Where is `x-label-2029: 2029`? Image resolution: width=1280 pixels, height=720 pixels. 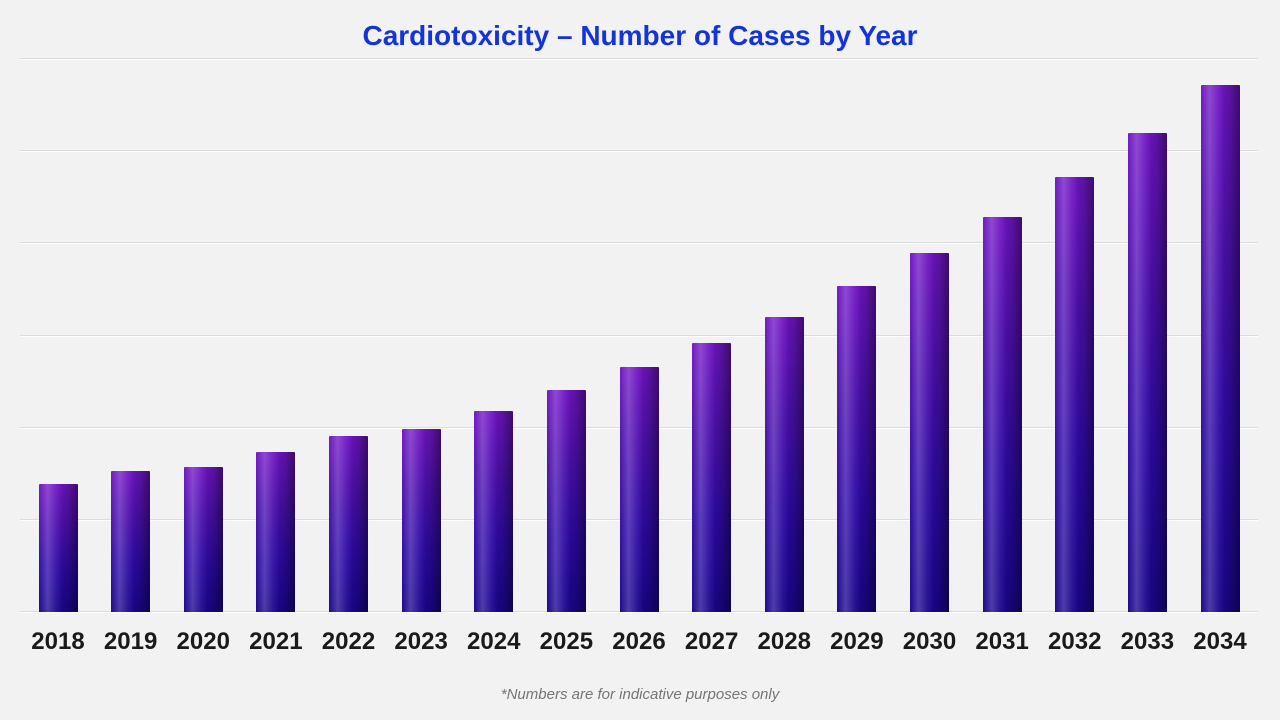 x-label-2029: 2029 is located at coordinates (857, 641).